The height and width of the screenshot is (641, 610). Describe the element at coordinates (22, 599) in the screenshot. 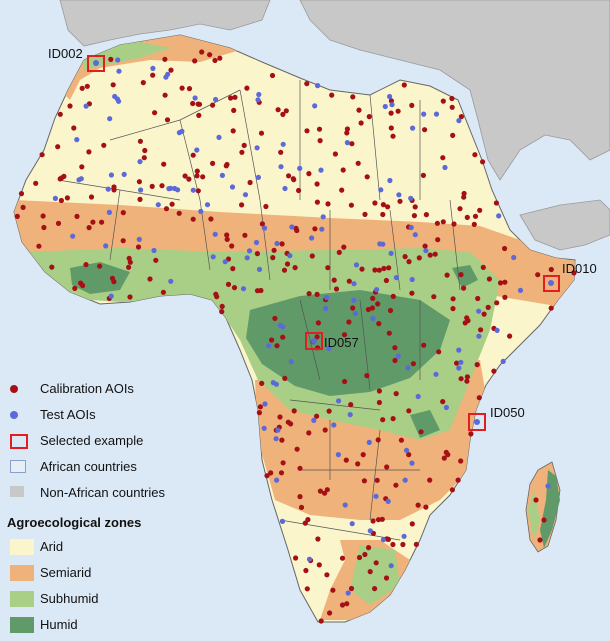

I see `subhumid-swatch-icon` at that location.